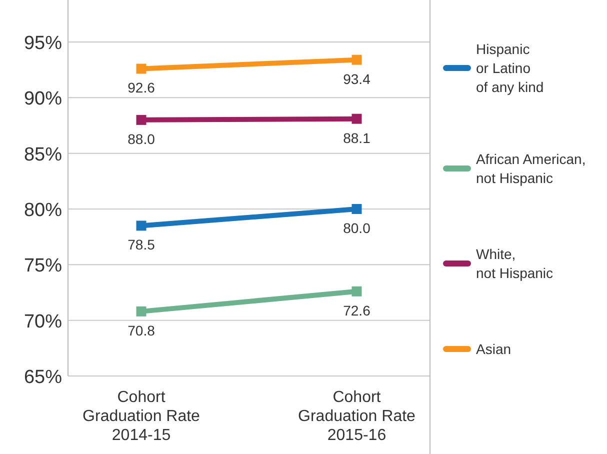 This screenshot has width=607, height=454. Describe the element at coordinates (142, 88) in the screenshot. I see `data-label: 92.6` at that location.